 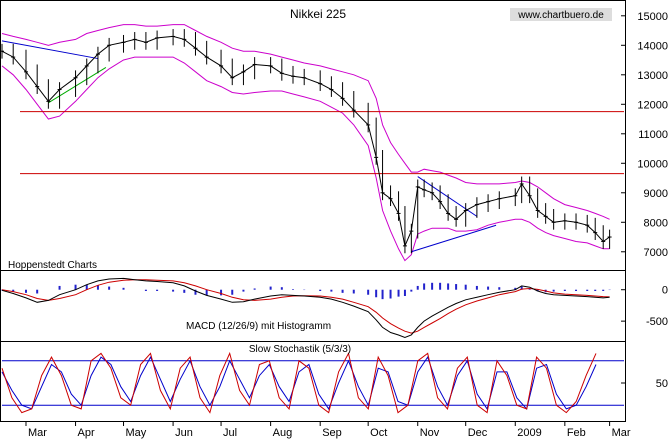 What do you see at coordinates (77, 85) in the screenshot?
I see `trendline-up-trend` at bounding box center [77, 85].